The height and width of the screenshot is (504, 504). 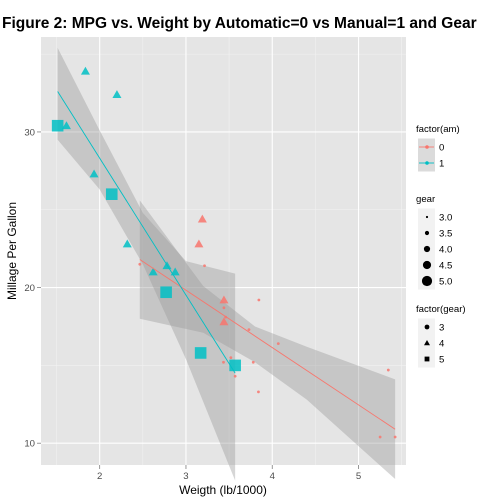 What do you see at coordinates (445, 250) in the screenshot?
I see `legend-label: 4.0` at bounding box center [445, 250].